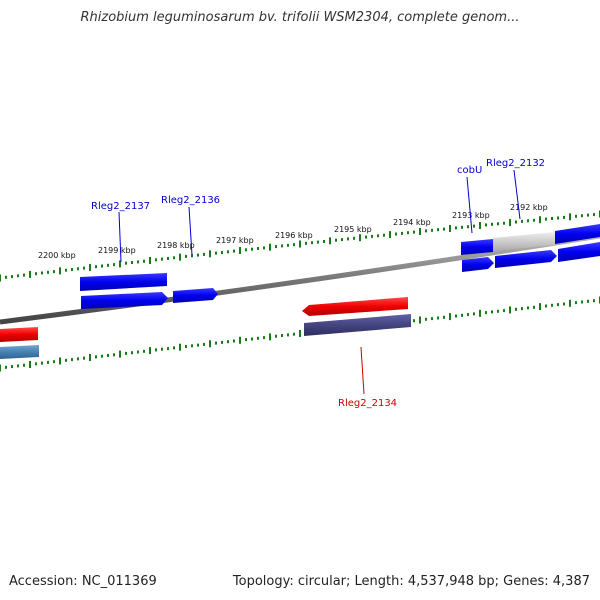 This screenshot has width=600, height=600. What do you see at coordinates (294, 235) in the screenshot?
I see `scale-label: 2196 kbp` at bounding box center [294, 235].